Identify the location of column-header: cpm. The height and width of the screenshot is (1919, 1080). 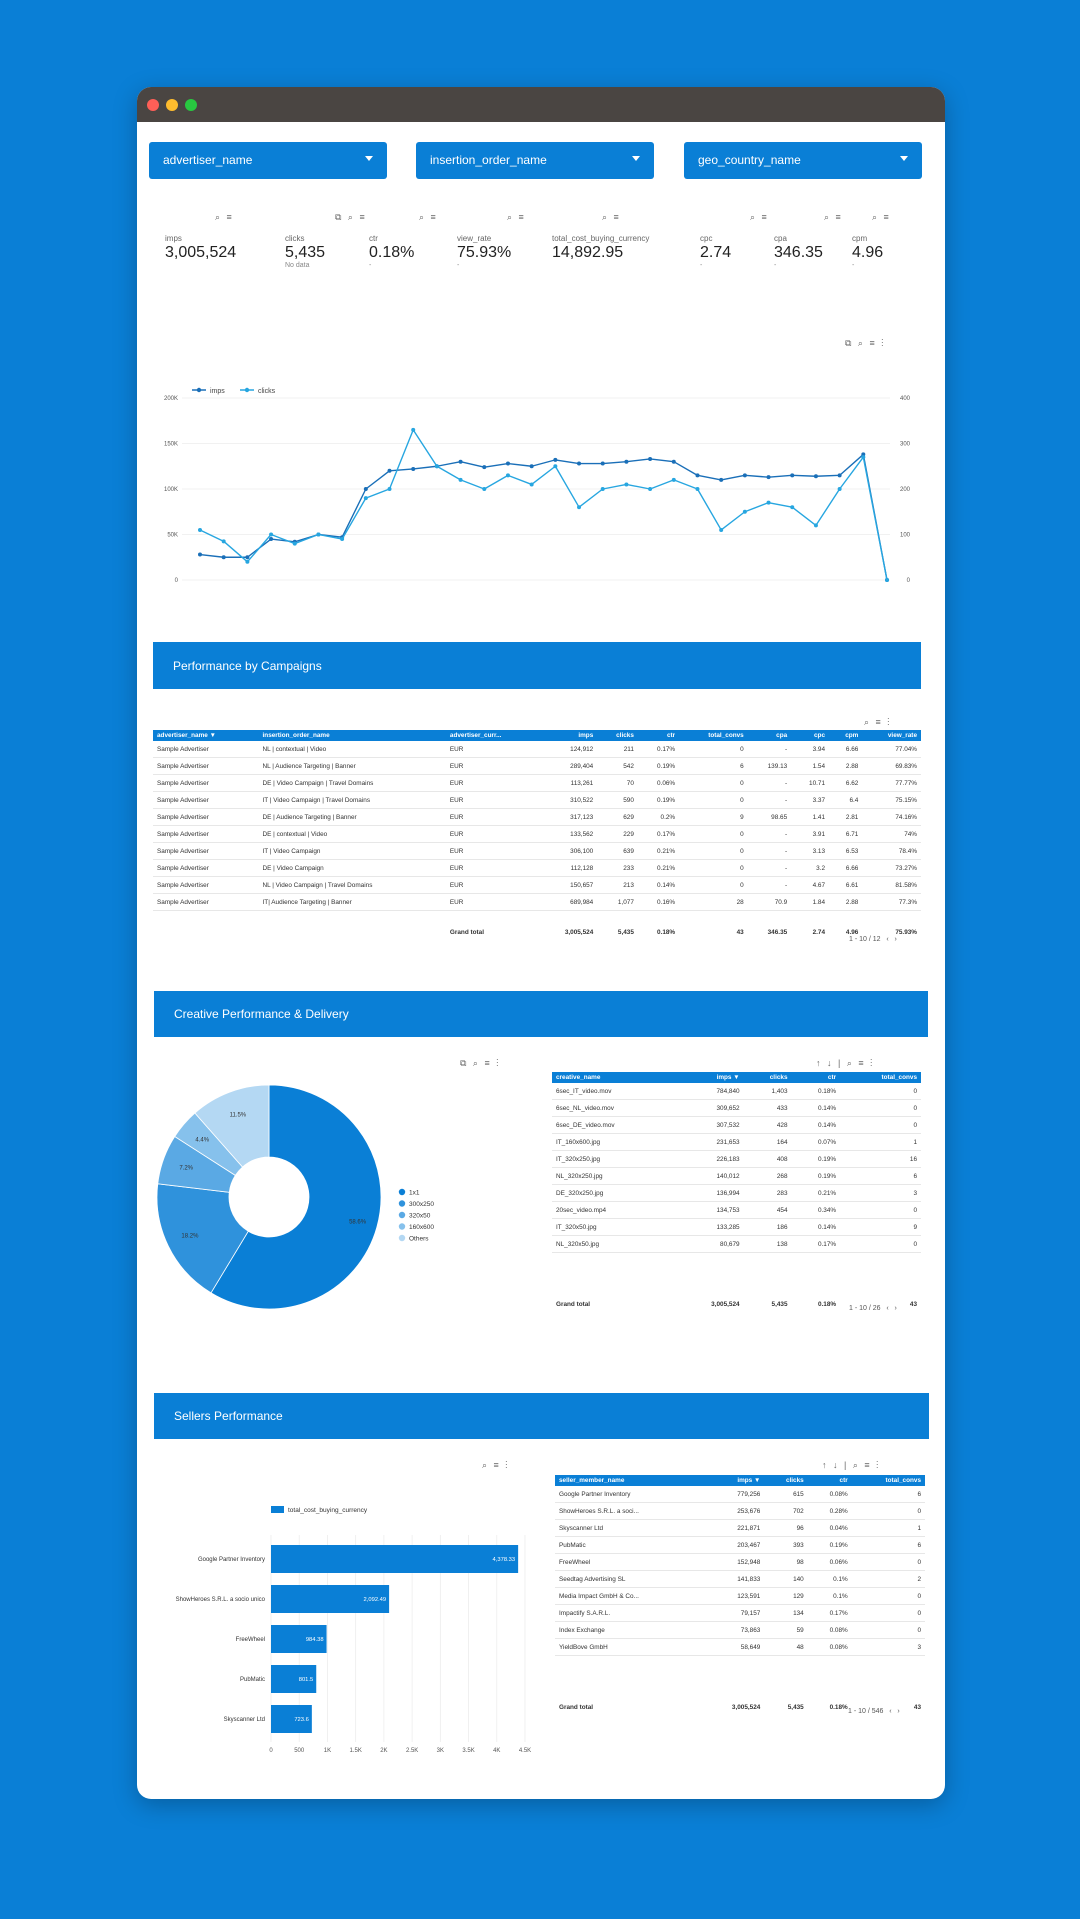
(846, 735).